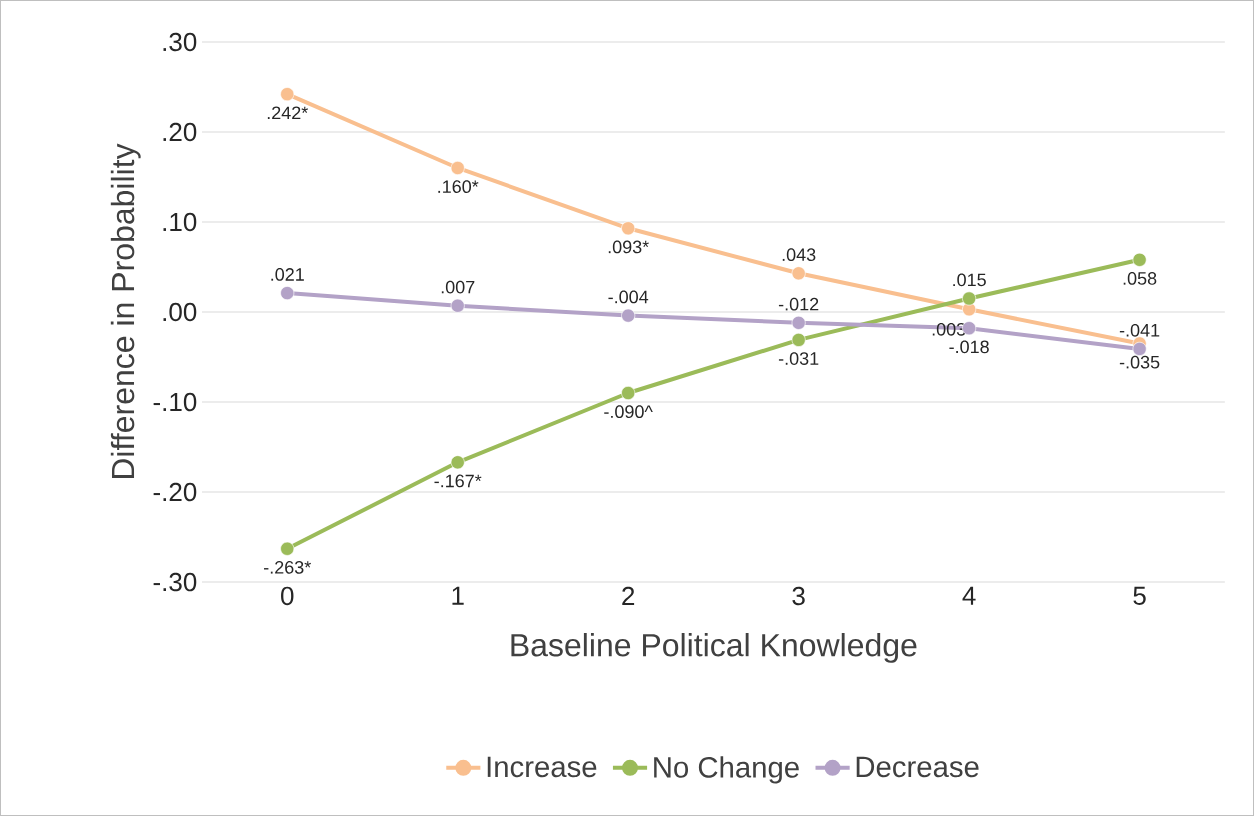 The image size is (1254, 816). I want to click on legend-label: No Change, so click(726, 770).